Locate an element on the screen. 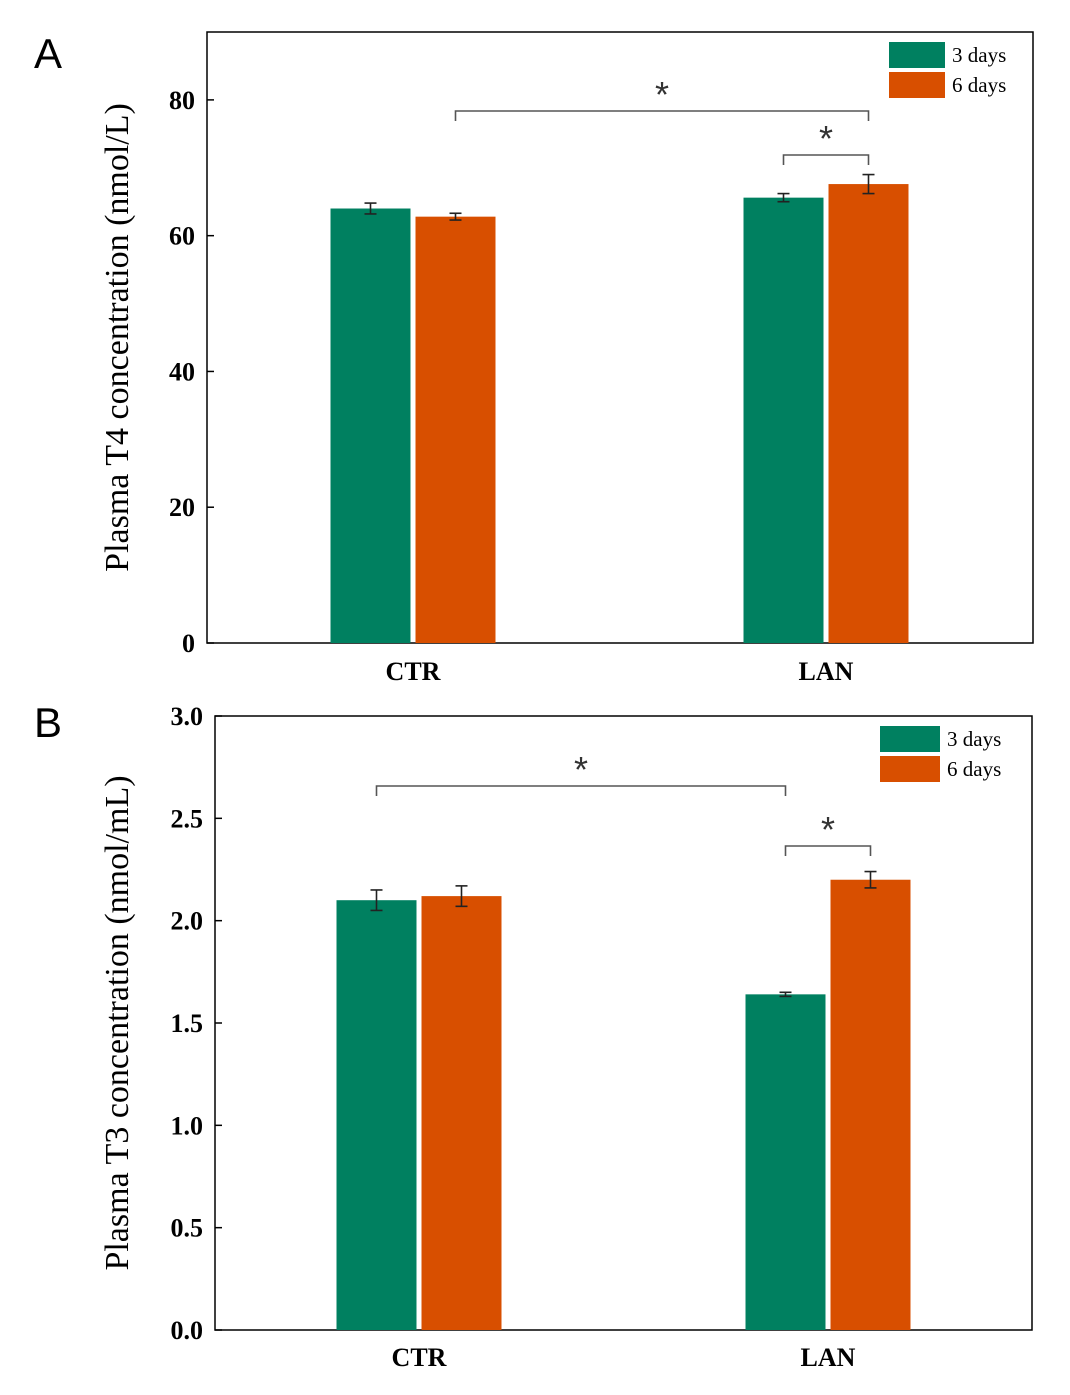 The height and width of the screenshot is (1395, 1070). panel-label: A is located at coordinates (48, 53).